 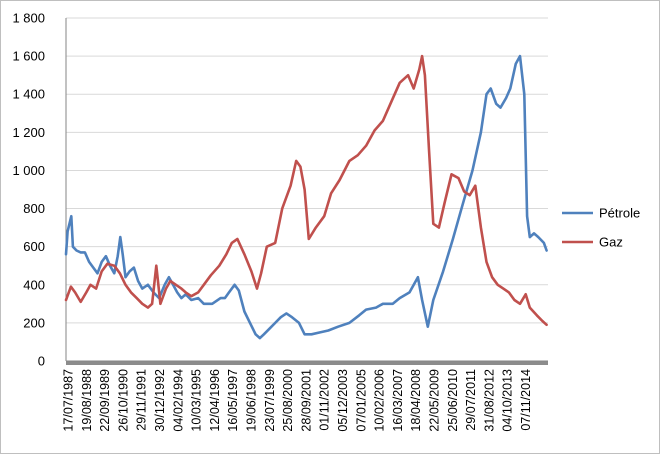 I want to click on x-tick-label: 26/10/1990, so click(x=123, y=400).